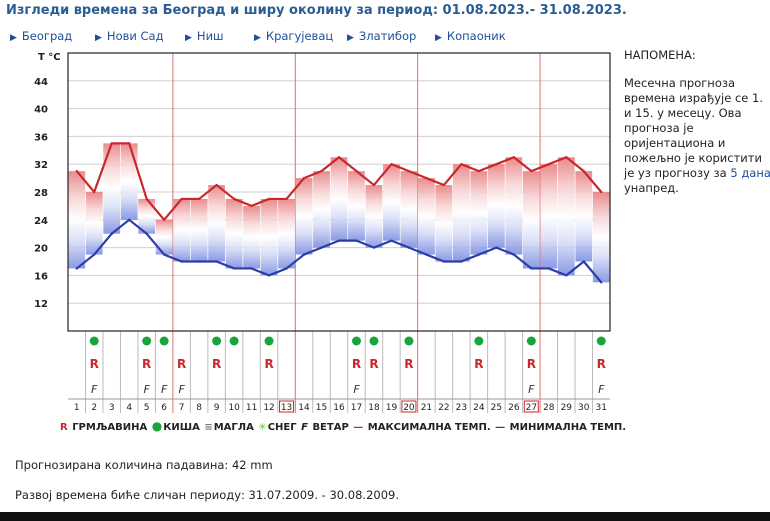  I want to click on day-label: 19, so click(392, 408).